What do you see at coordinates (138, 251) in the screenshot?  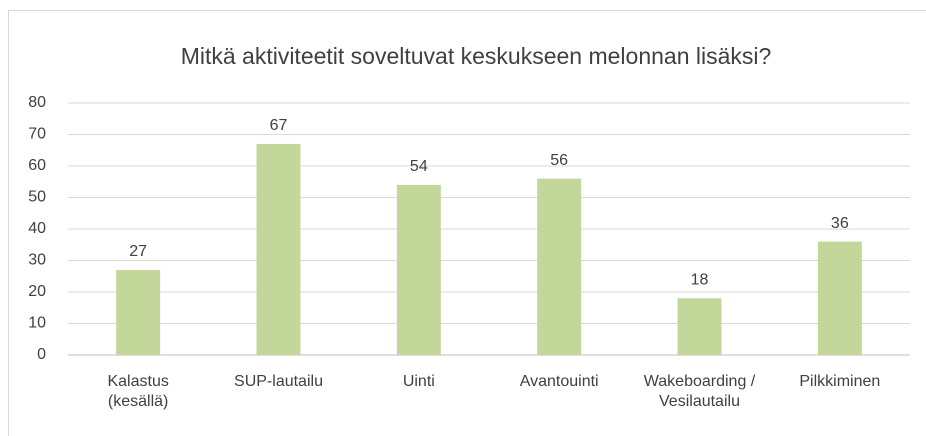 I see `data-label: 27` at bounding box center [138, 251].